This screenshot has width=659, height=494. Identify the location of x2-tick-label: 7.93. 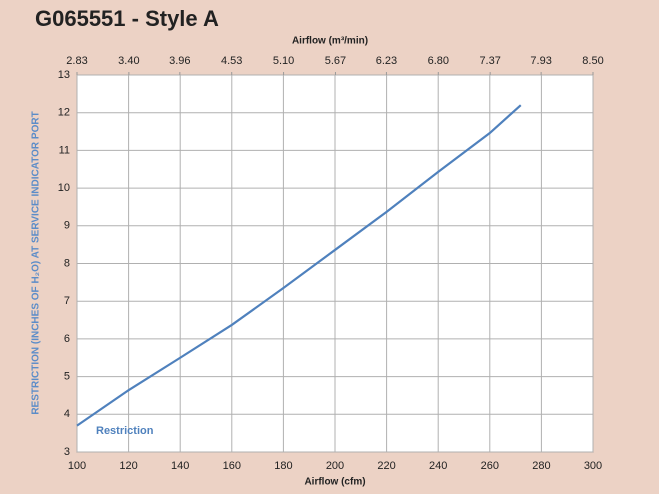
(540, 61).